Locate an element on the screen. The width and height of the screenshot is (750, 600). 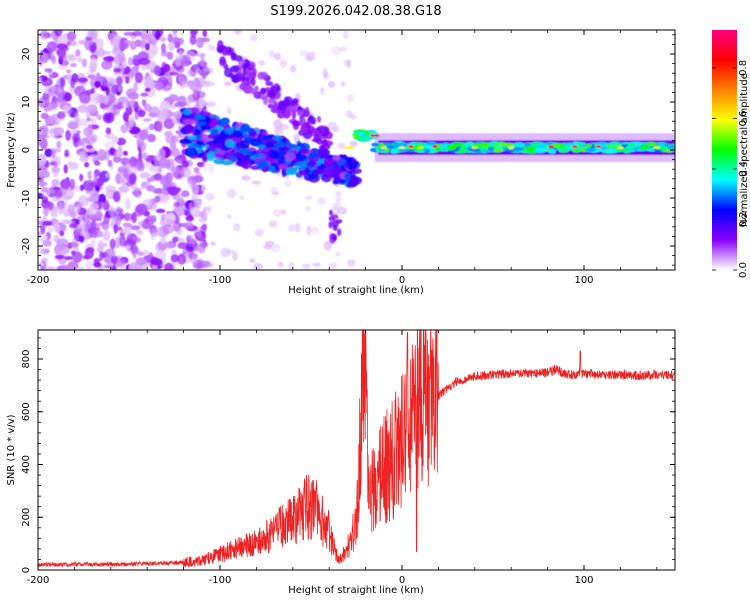
colorbar-ramp is located at coordinates (724, 150).